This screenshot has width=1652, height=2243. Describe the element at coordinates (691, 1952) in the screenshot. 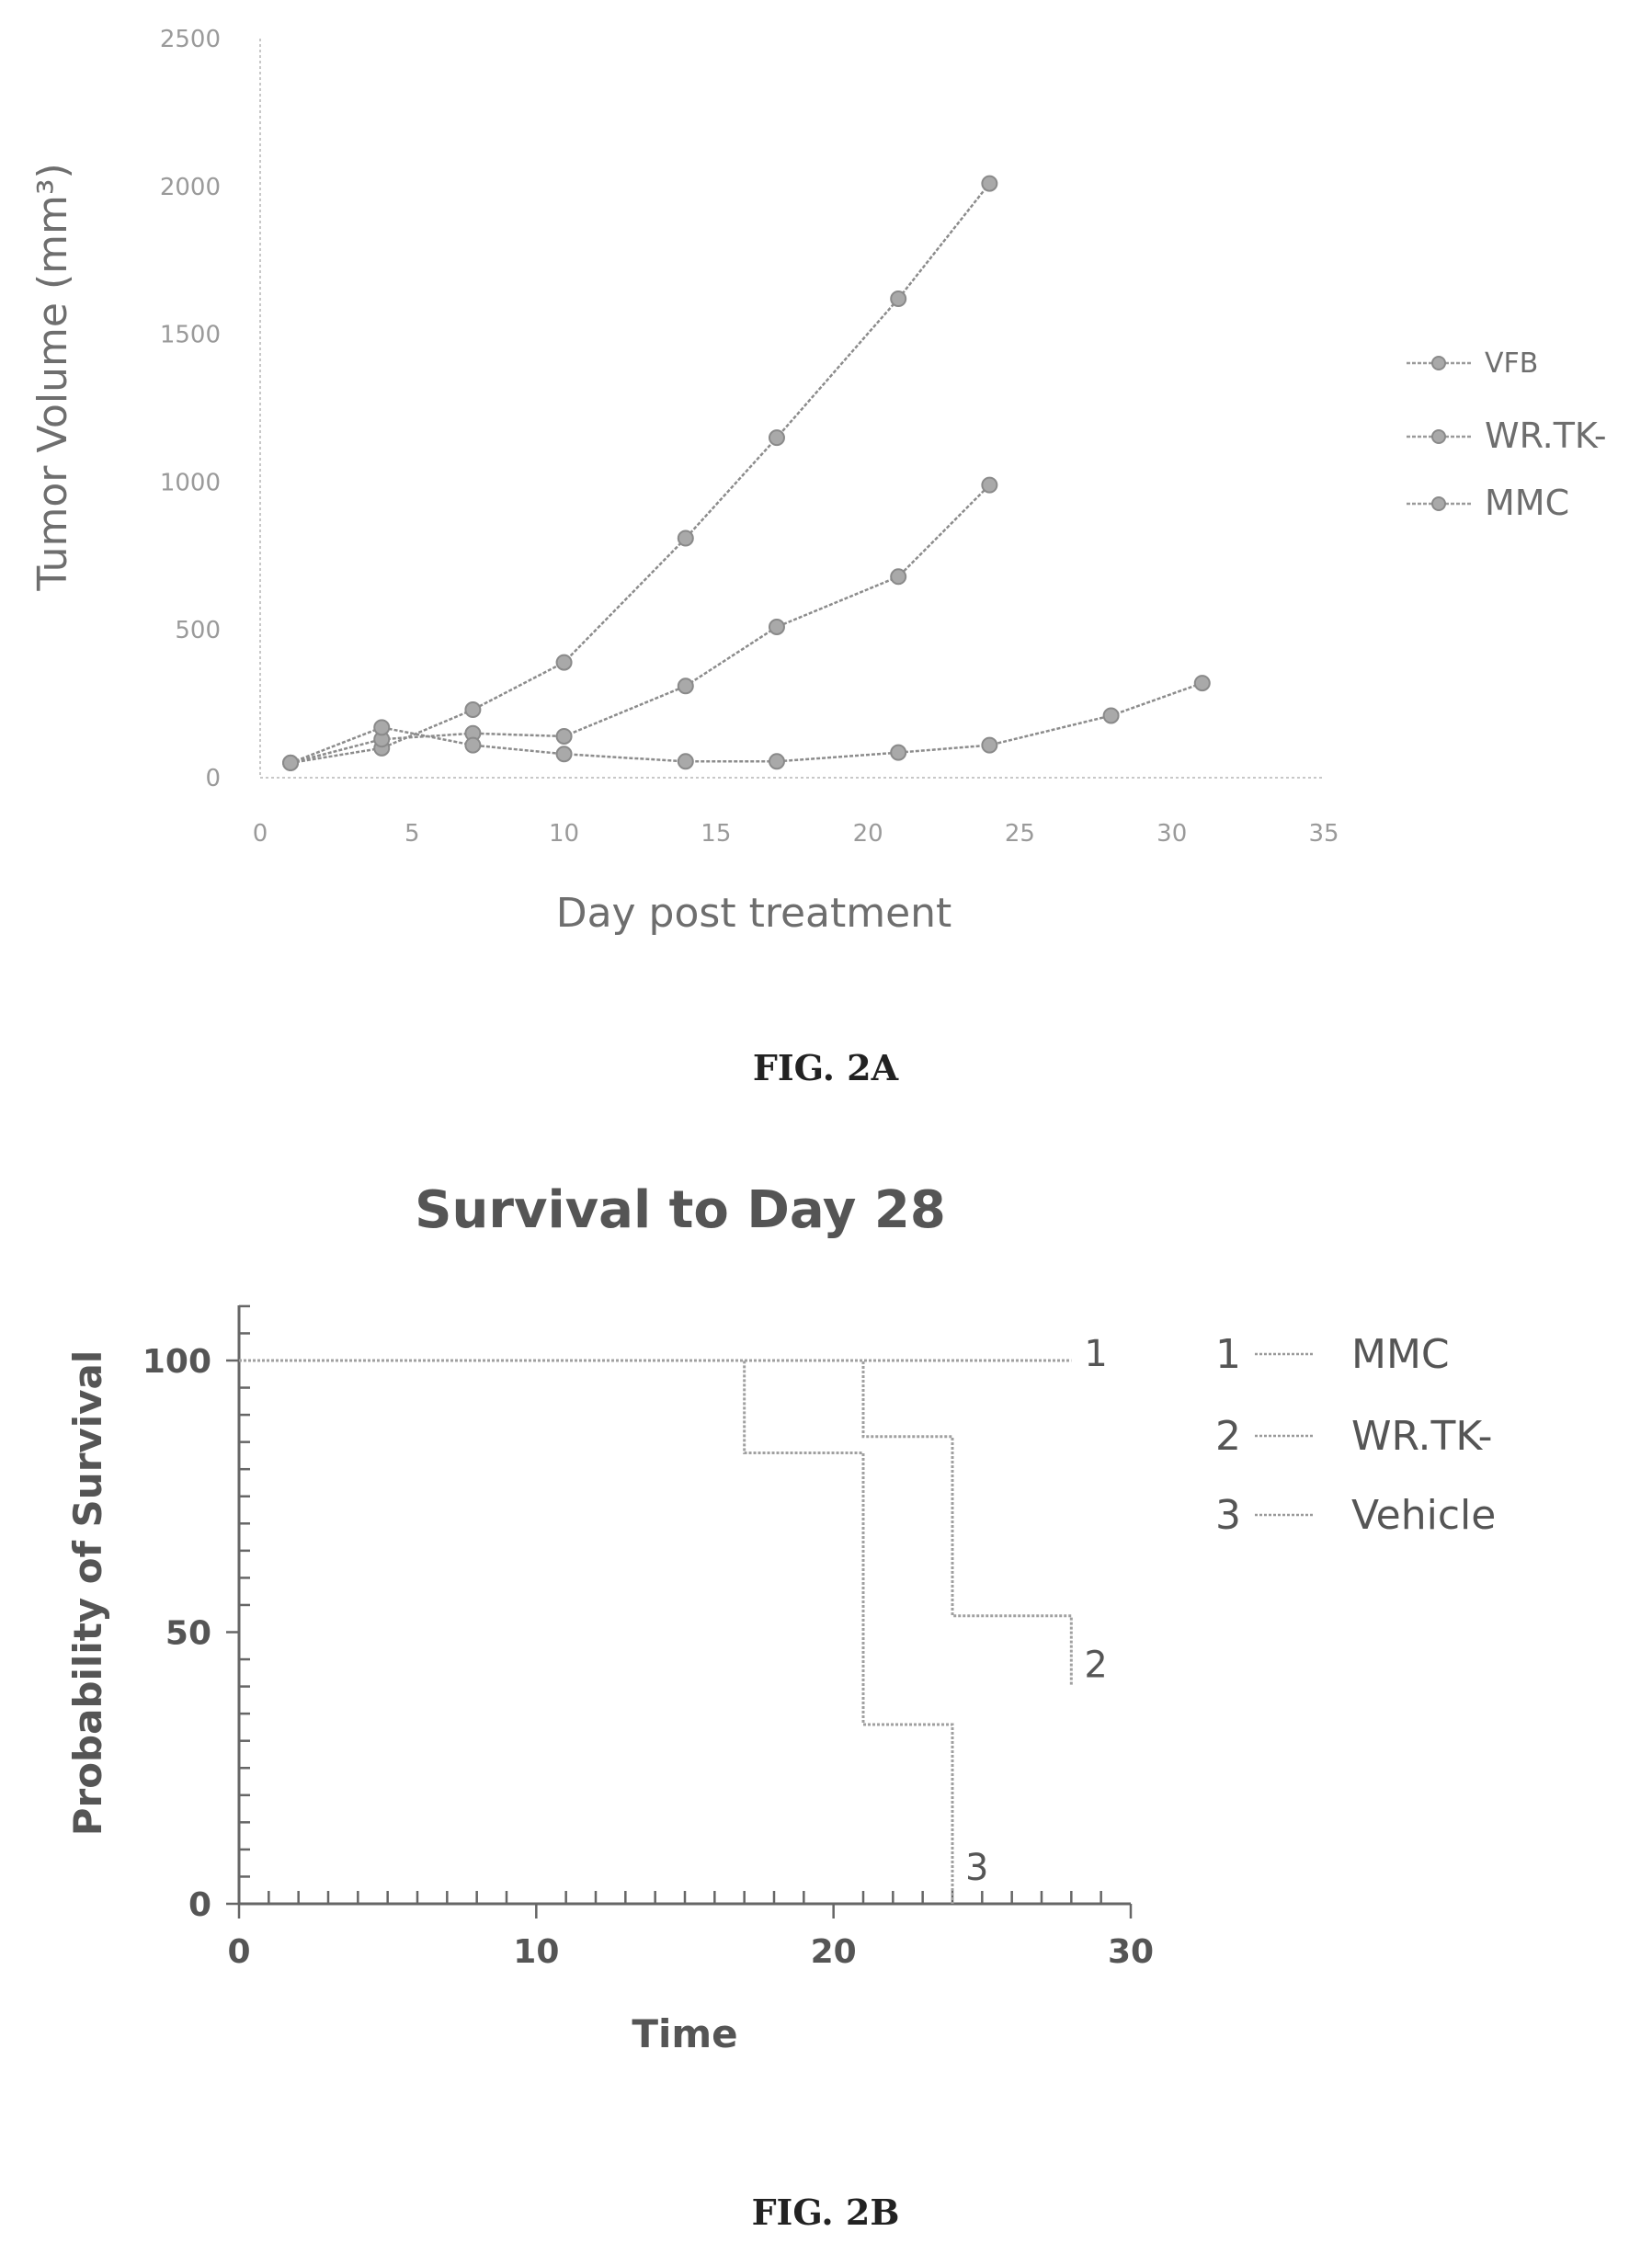

I see `x-tick-labels: 0 10 20 30` at that location.